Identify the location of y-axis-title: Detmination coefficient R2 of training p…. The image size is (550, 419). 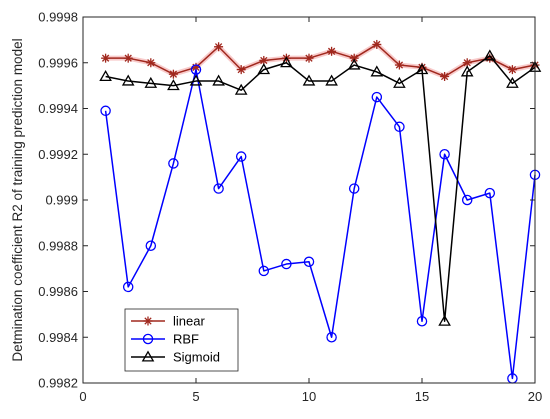
(17, 199).